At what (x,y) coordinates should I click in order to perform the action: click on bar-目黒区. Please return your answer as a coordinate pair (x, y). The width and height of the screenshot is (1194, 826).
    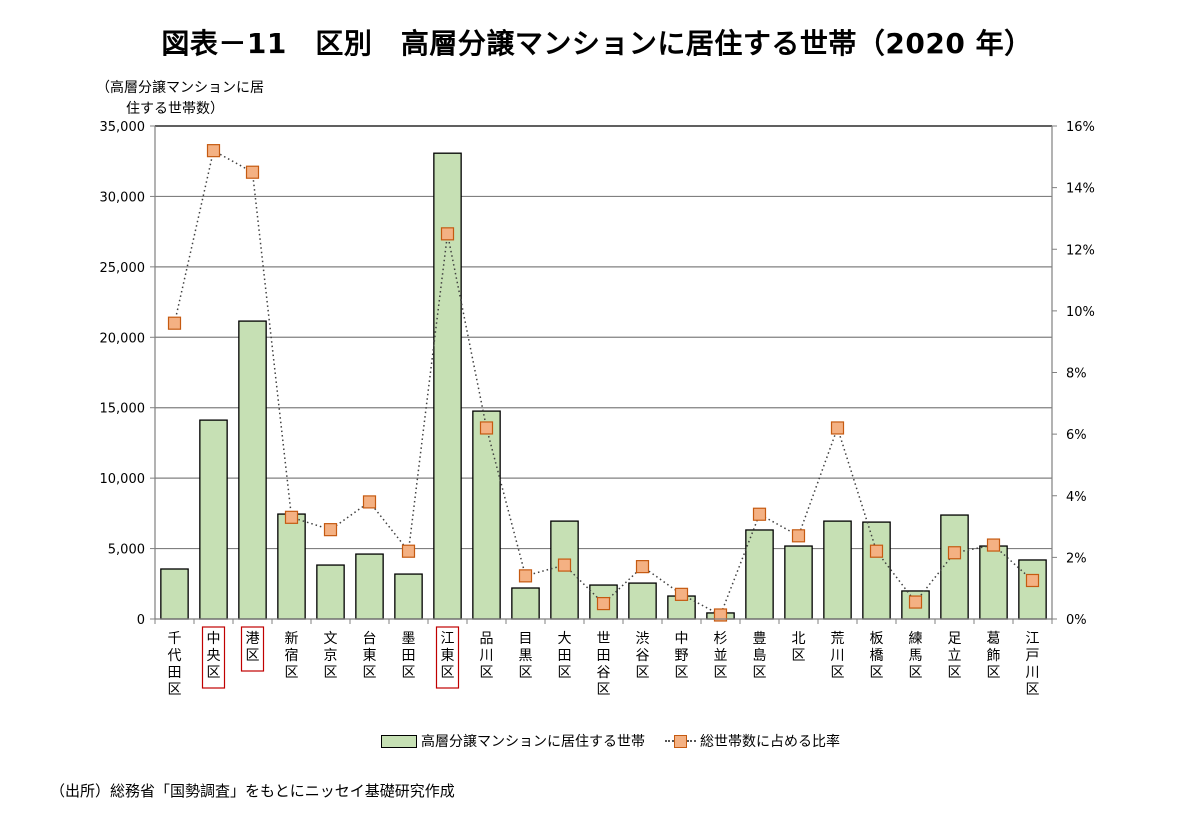
    Looking at the image, I should click on (525, 603).